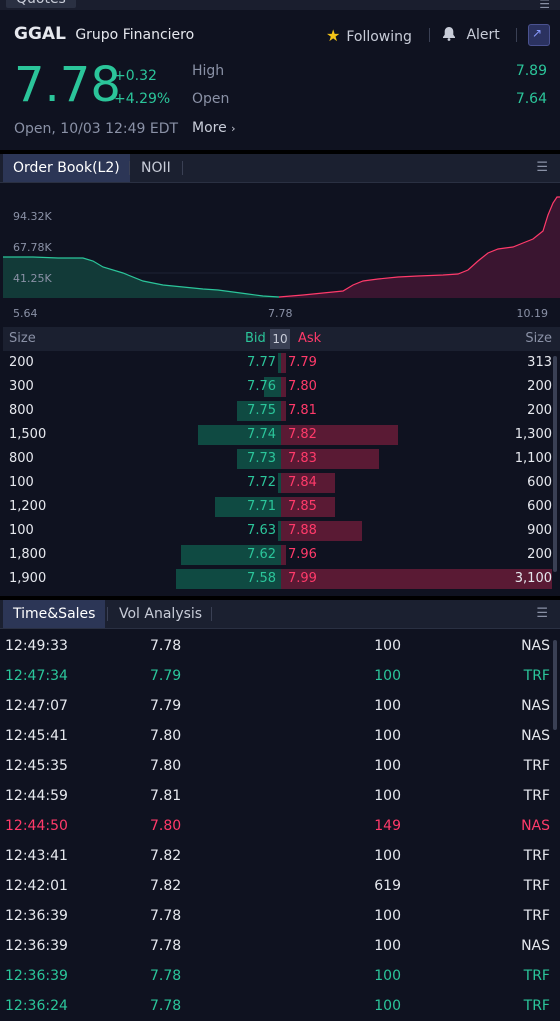 This screenshot has width=560, height=1021. What do you see at coordinates (28, 578) in the screenshot?
I see `bid-size: 1,900` at bounding box center [28, 578].